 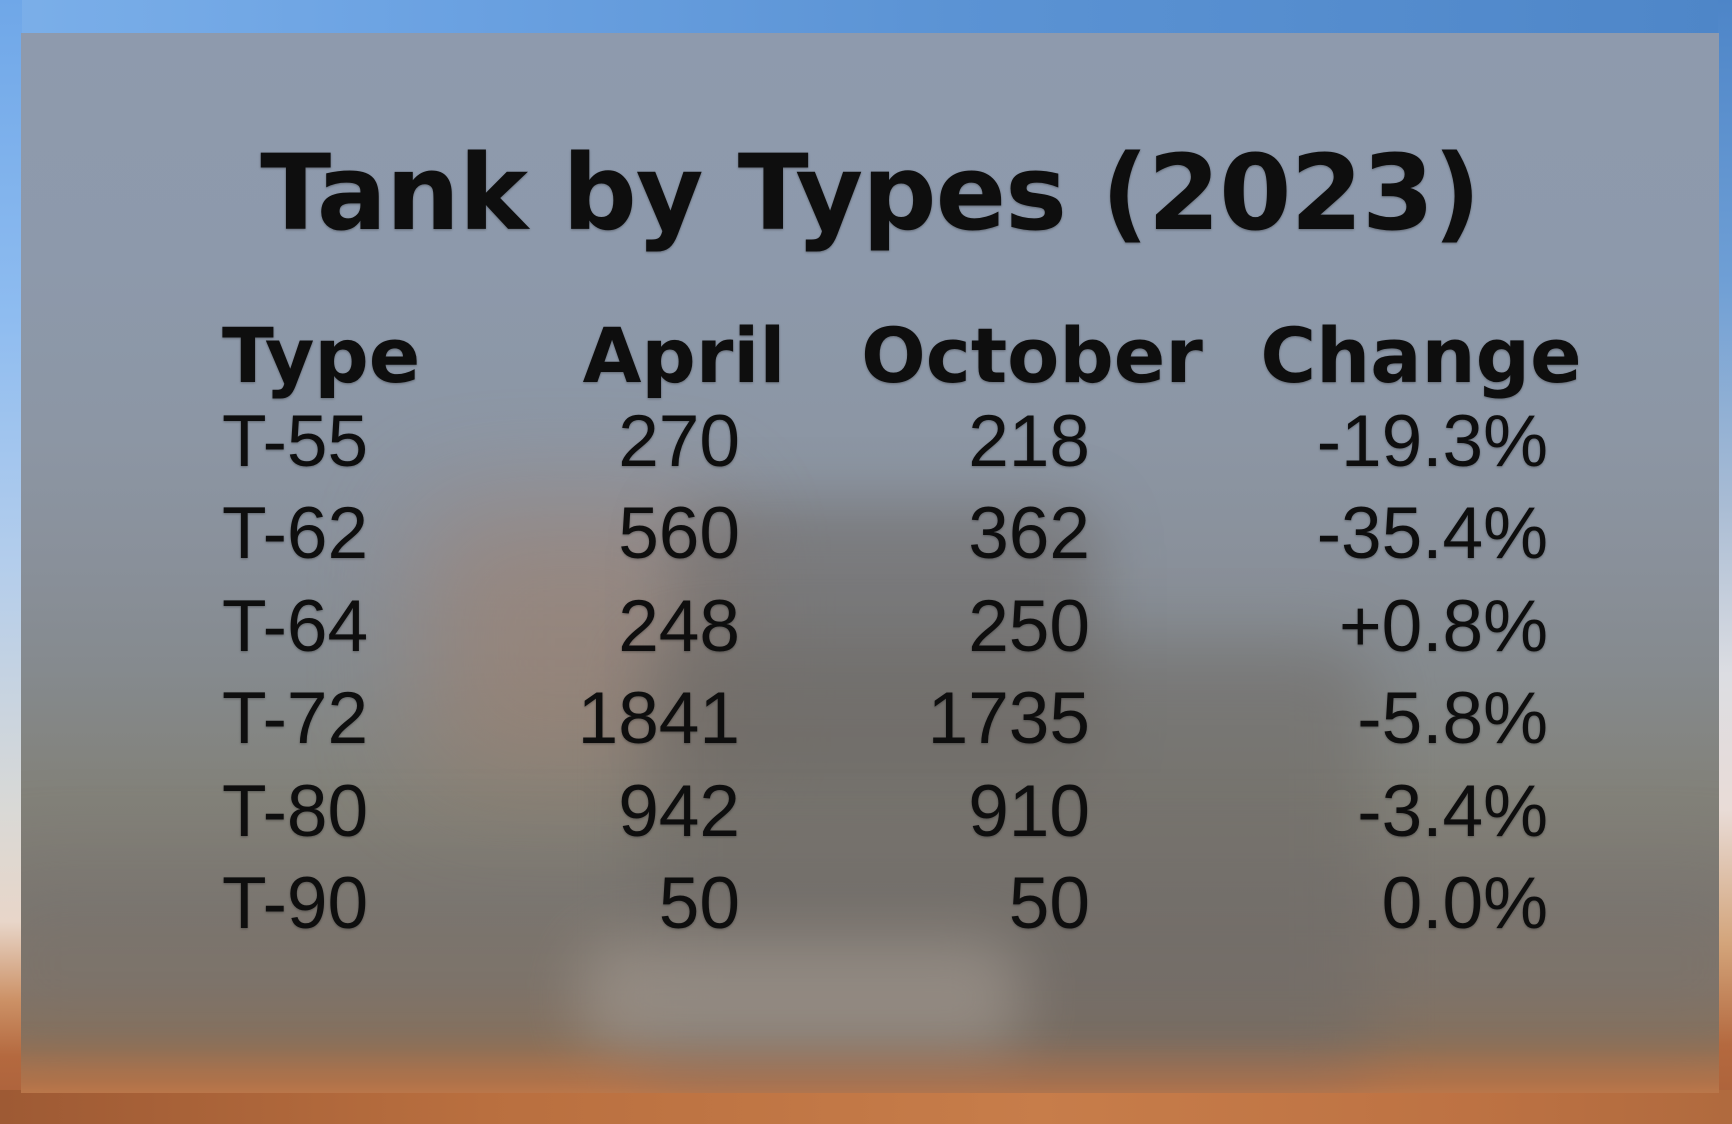 What do you see at coordinates (679, 441) in the screenshot?
I see `cell-april: 270` at bounding box center [679, 441].